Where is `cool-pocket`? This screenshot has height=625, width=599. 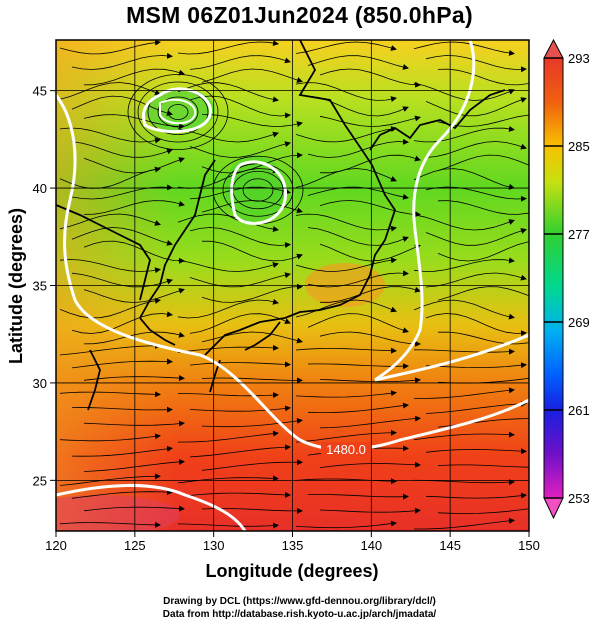
cool-pocket is located at coordinates (180, 110).